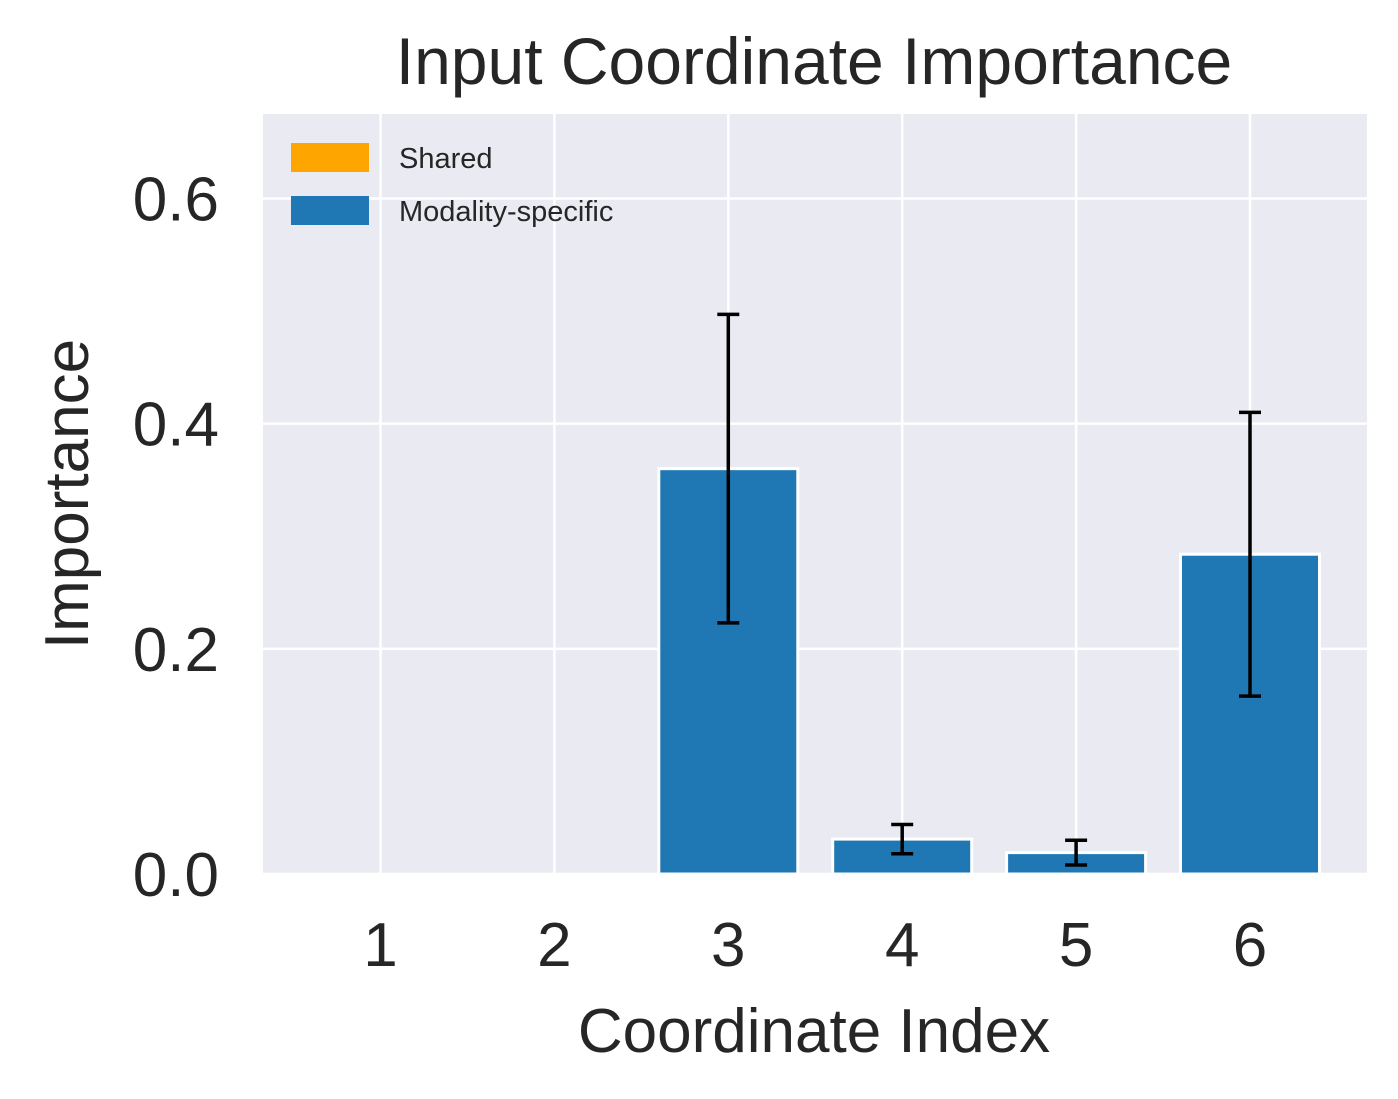 This screenshot has width=1398, height=1099. I want to click on y-tick-label: 0.4, so click(176, 425).